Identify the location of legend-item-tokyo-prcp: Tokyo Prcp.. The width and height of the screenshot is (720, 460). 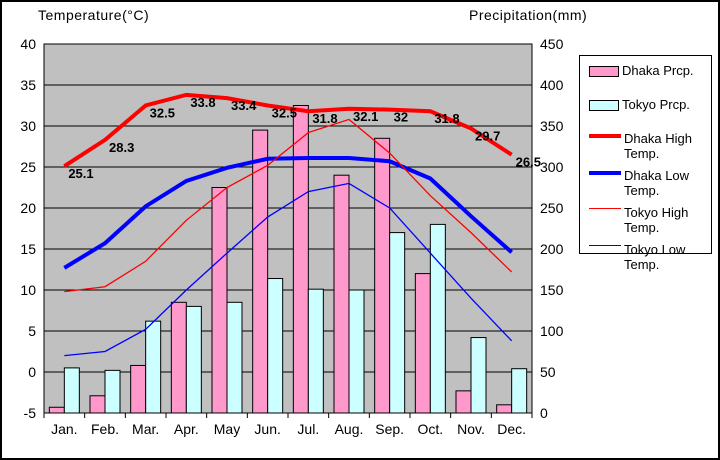
(648, 104).